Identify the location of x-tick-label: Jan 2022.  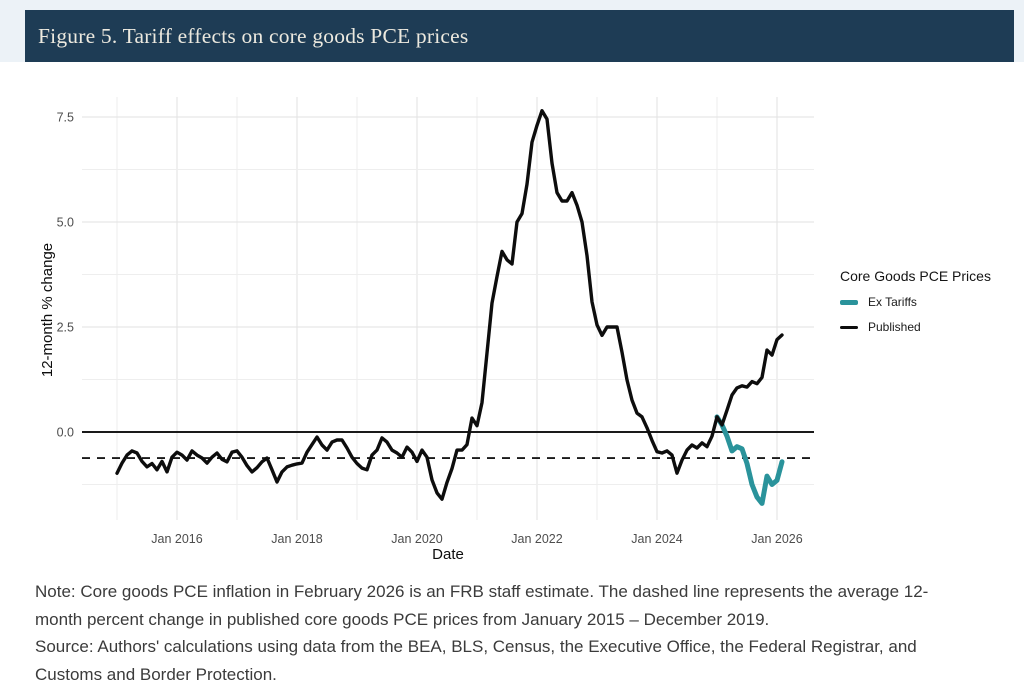
(536, 539).